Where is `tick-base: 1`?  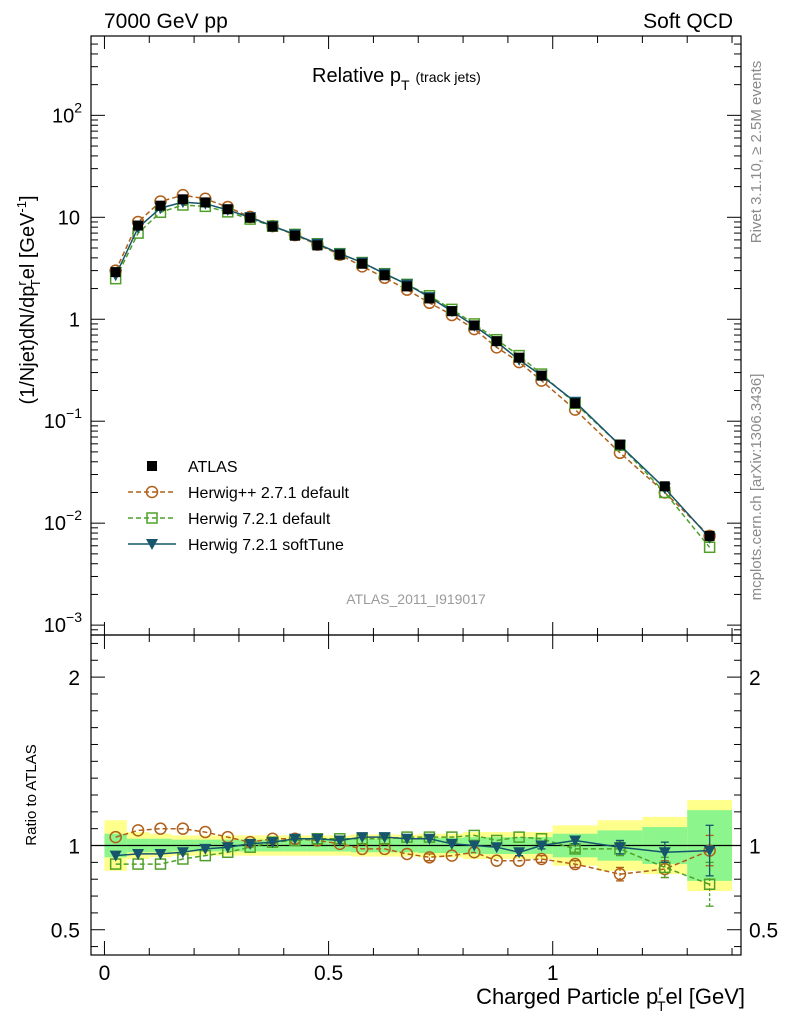
tick-base: 1 is located at coordinates (74, 320).